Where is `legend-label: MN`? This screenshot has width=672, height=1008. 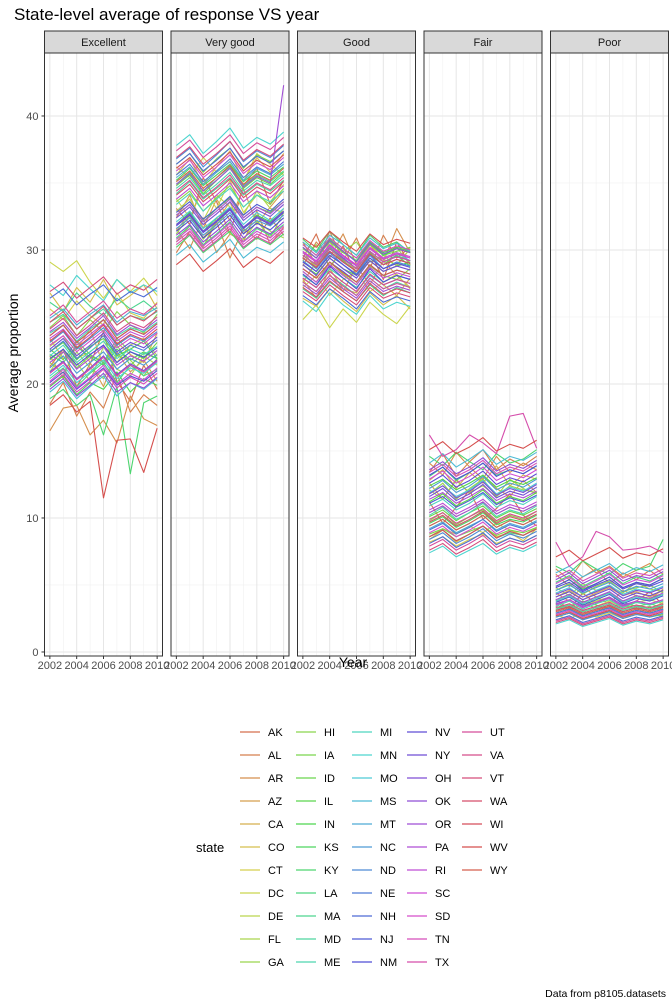
legend-label: MN is located at coordinates (388, 756).